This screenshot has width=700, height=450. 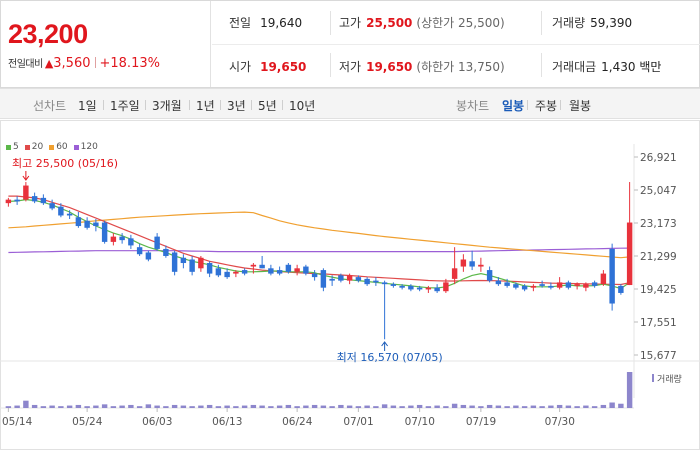 I want to click on x-tick-label: 07/30, so click(x=560, y=422).